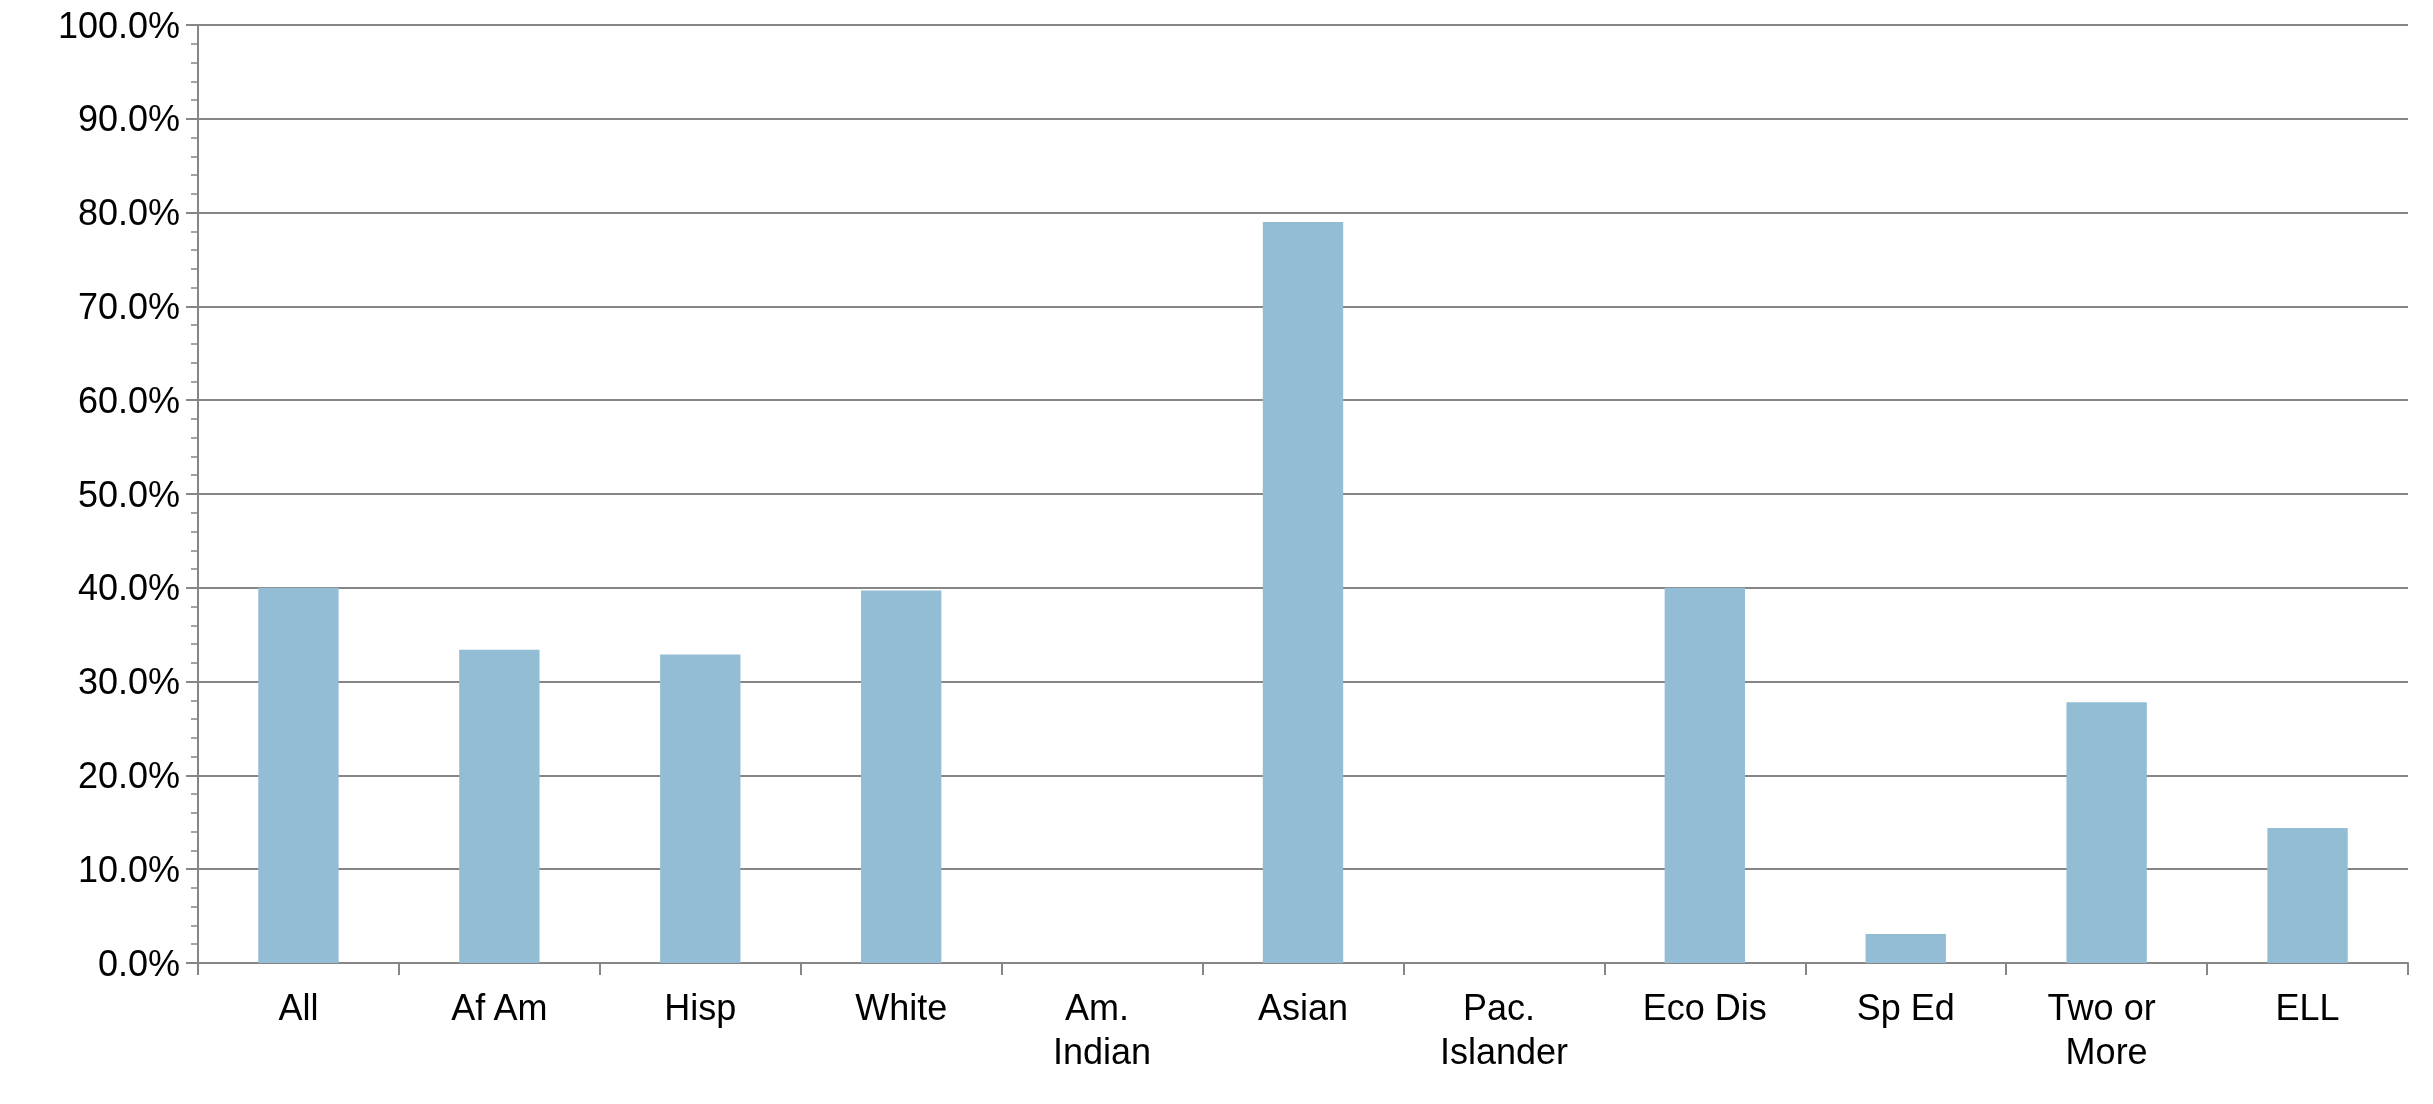  Describe the element at coordinates (901, 1007) in the screenshot. I see `x-tick-label: White` at that location.